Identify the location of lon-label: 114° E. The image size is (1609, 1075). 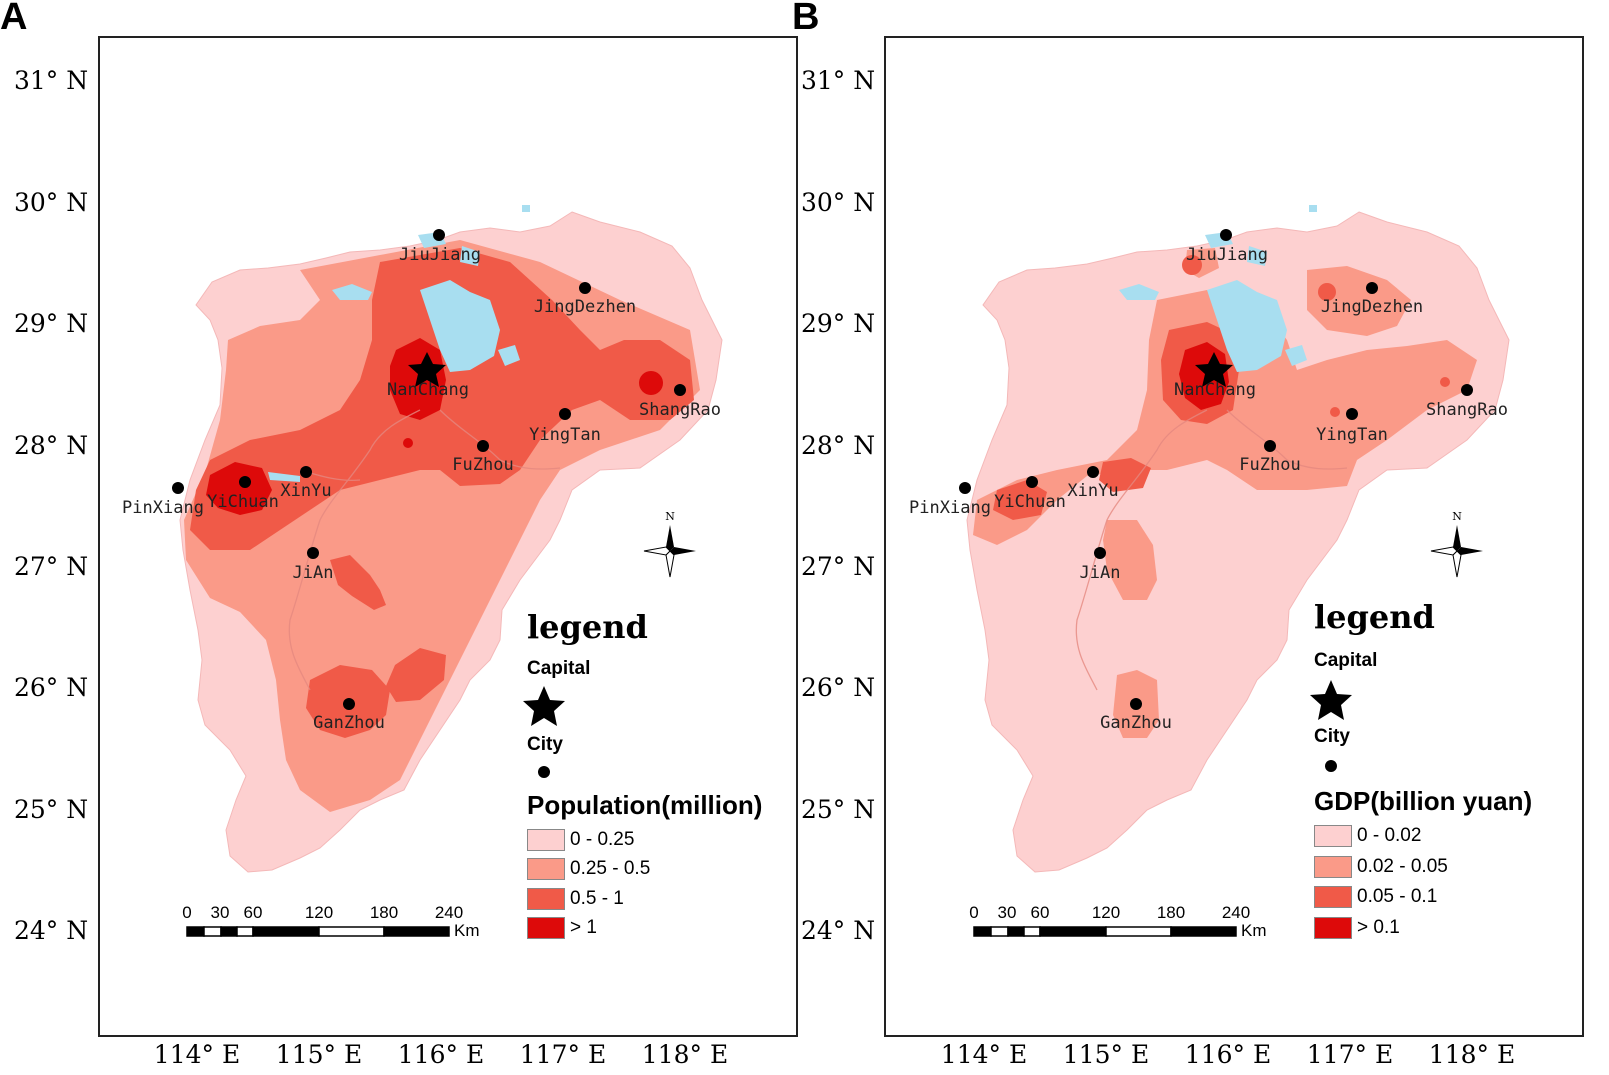
(984, 1054).